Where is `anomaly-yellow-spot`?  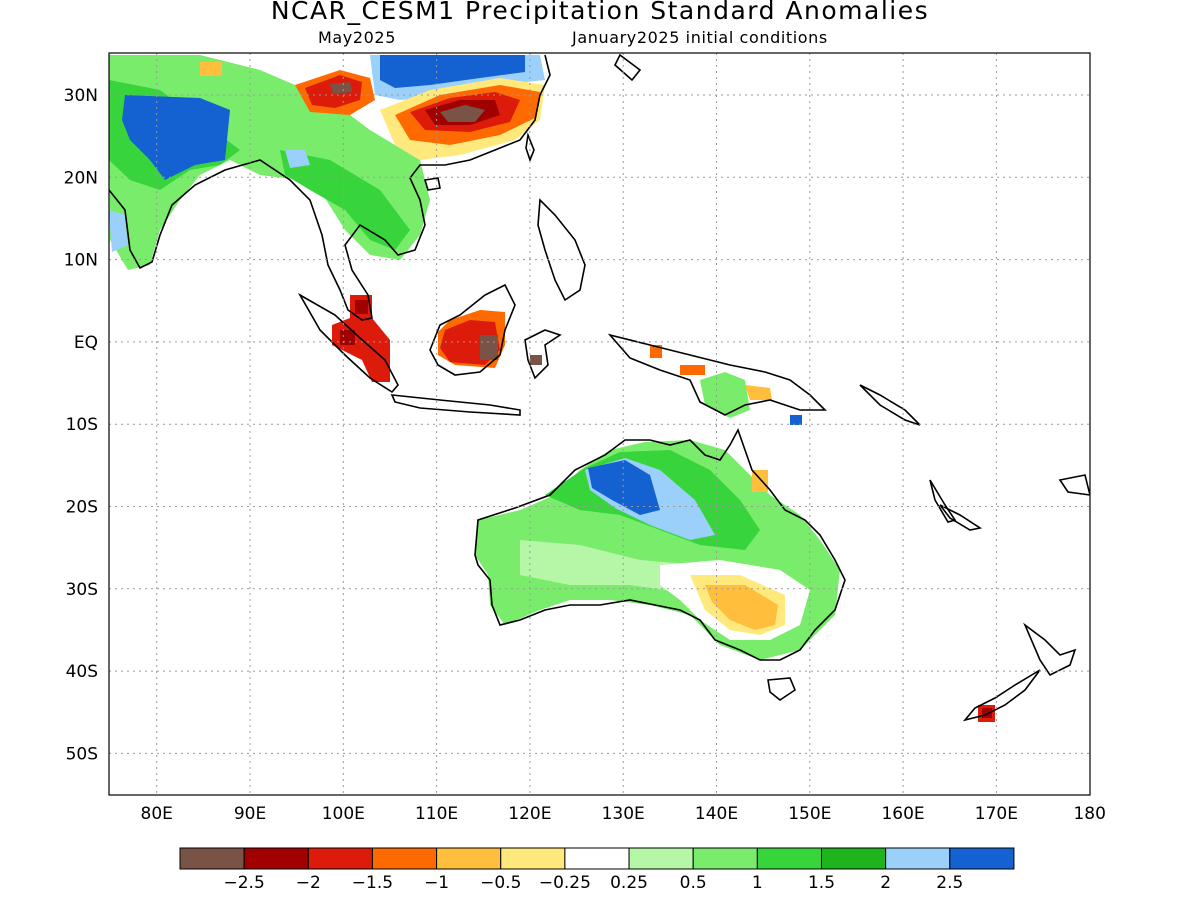 anomaly-yellow-spot is located at coordinates (211, 69).